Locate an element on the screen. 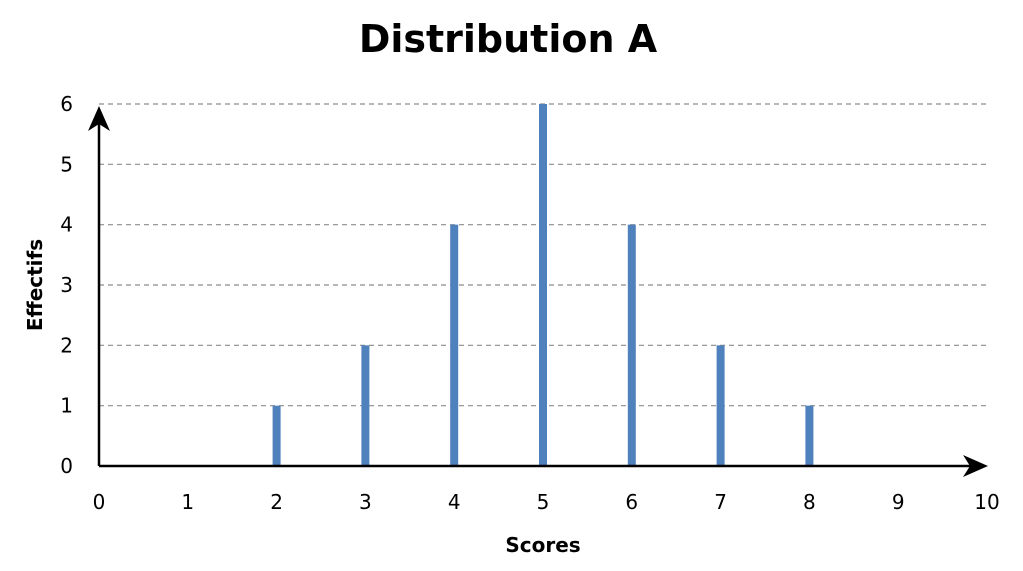 Image resolution: width=1023 pixels, height=571 pixels. x-axis-arrow-icon is located at coordinates (975, 466).